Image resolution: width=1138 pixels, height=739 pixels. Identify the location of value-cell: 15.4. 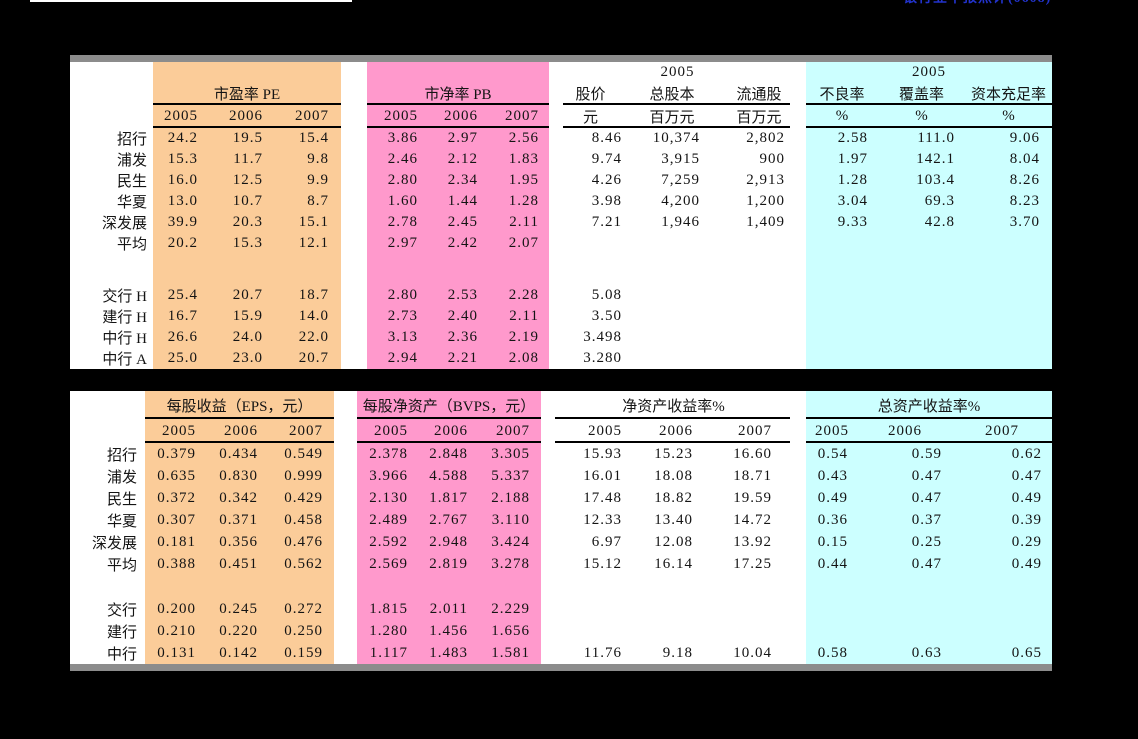
(308, 138).